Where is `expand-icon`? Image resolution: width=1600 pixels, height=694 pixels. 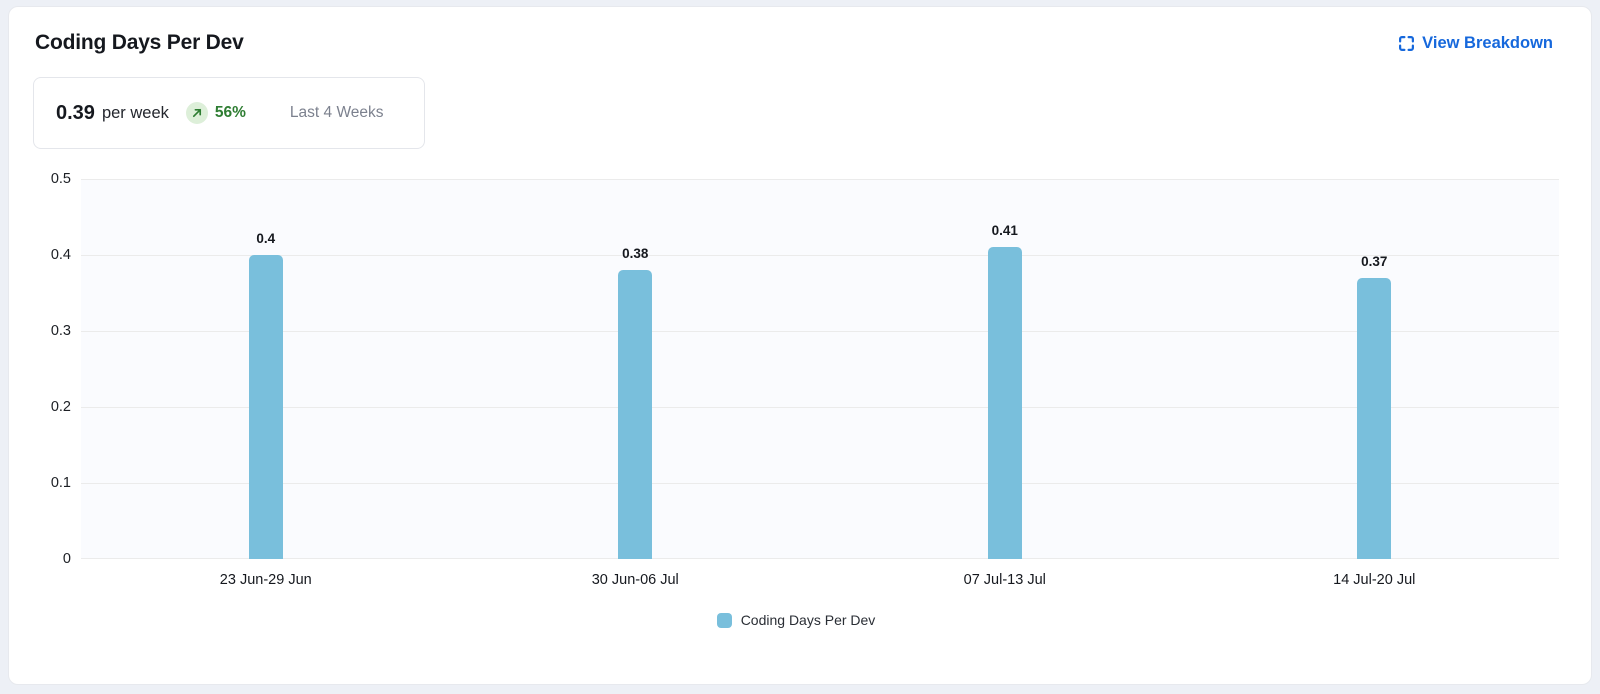 expand-icon is located at coordinates (1406, 43).